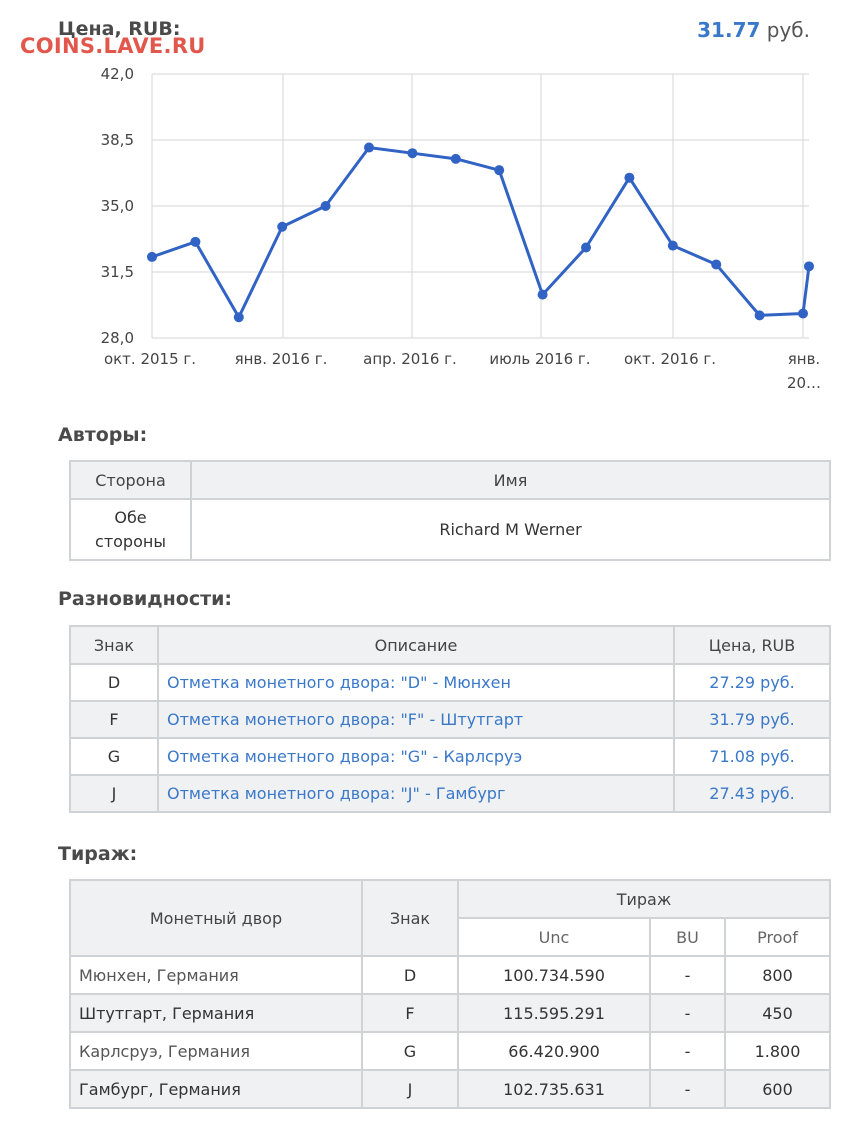 The width and height of the screenshot is (857, 1122). What do you see at coordinates (216, 1051) in the screenshot?
I see `mint-name: Карлсруэ, Германия` at bounding box center [216, 1051].